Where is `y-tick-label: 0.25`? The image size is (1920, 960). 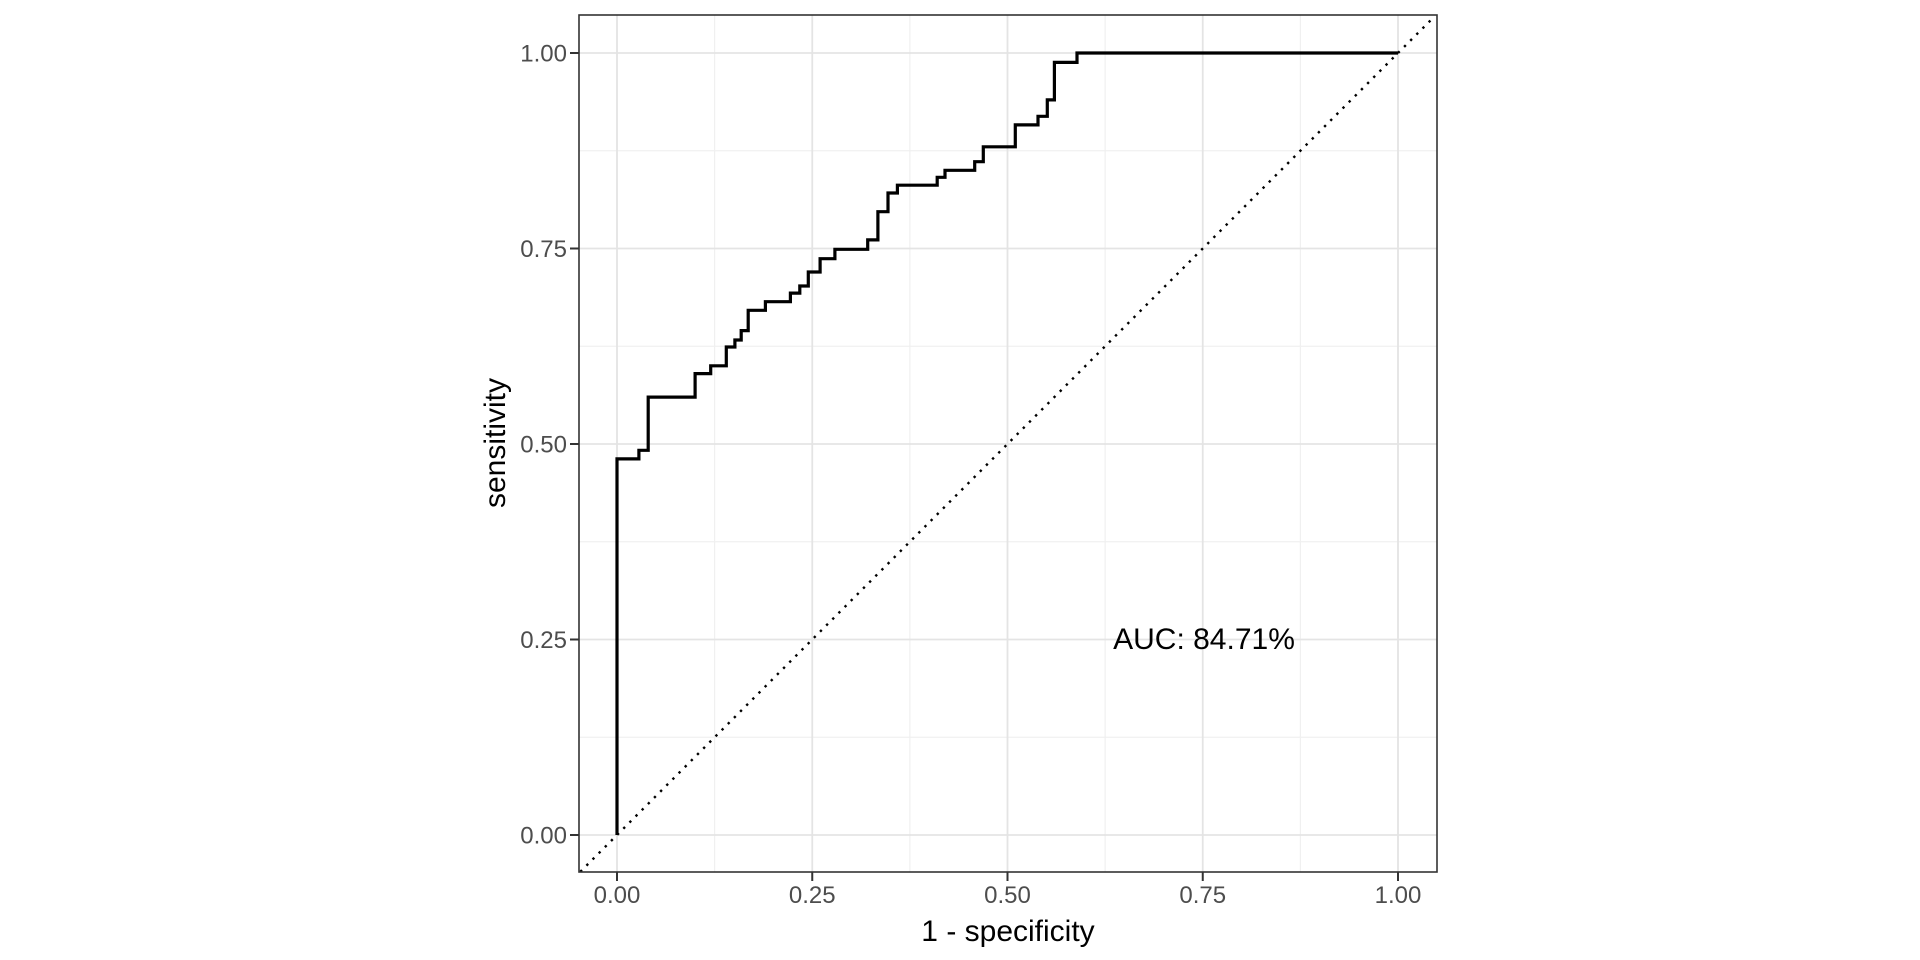 y-tick-label: 0.25 is located at coordinates (543, 640).